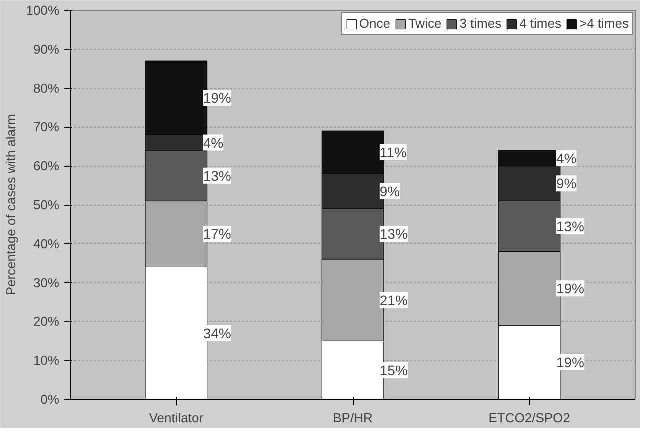 Image resolution: width=645 pixels, height=432 pixels. I want to click on y-tick-label: 10%, so click(46, 360).